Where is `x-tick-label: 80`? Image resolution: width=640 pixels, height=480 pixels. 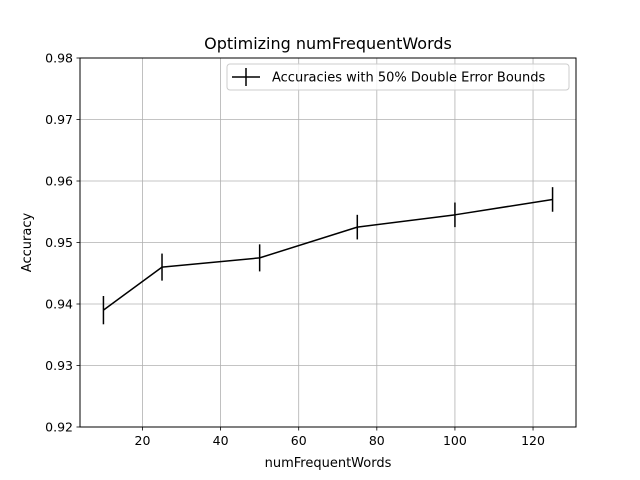
x-tick-label: 80 is located at coordinates (377, 440).